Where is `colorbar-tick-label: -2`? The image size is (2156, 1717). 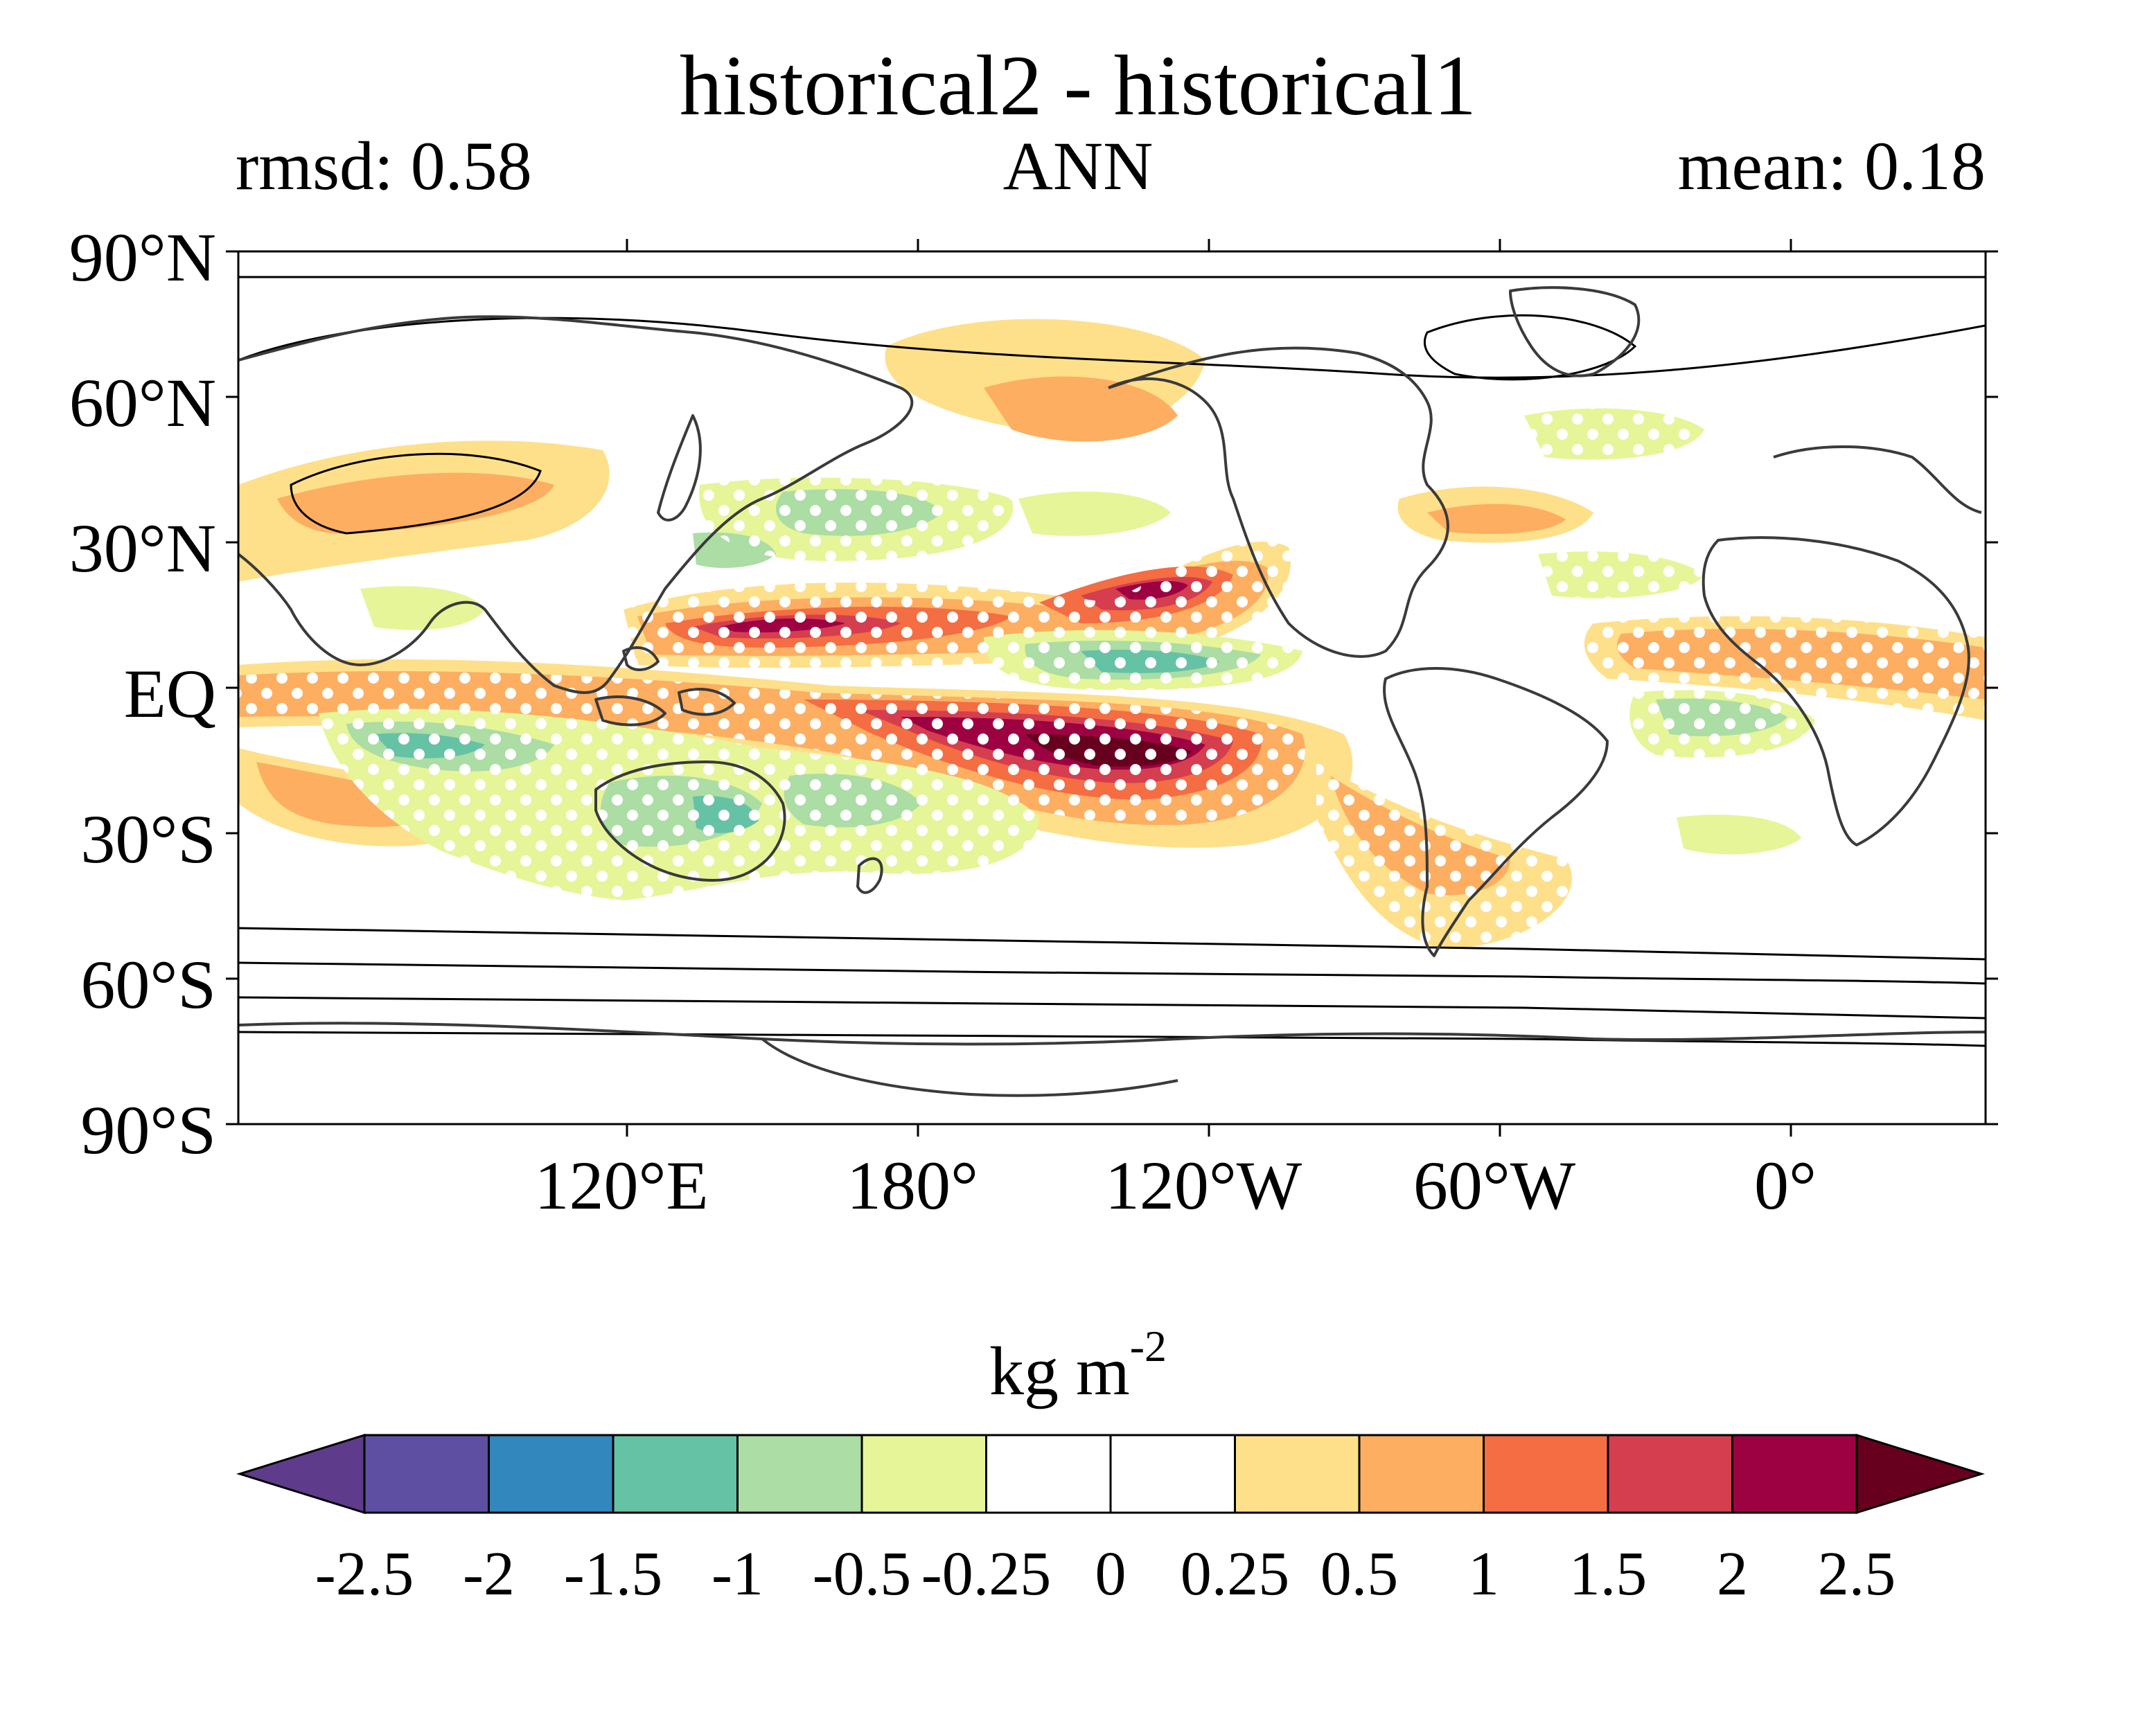
colorbar-tick-label: -2 is located at coordinates (489, 1574).